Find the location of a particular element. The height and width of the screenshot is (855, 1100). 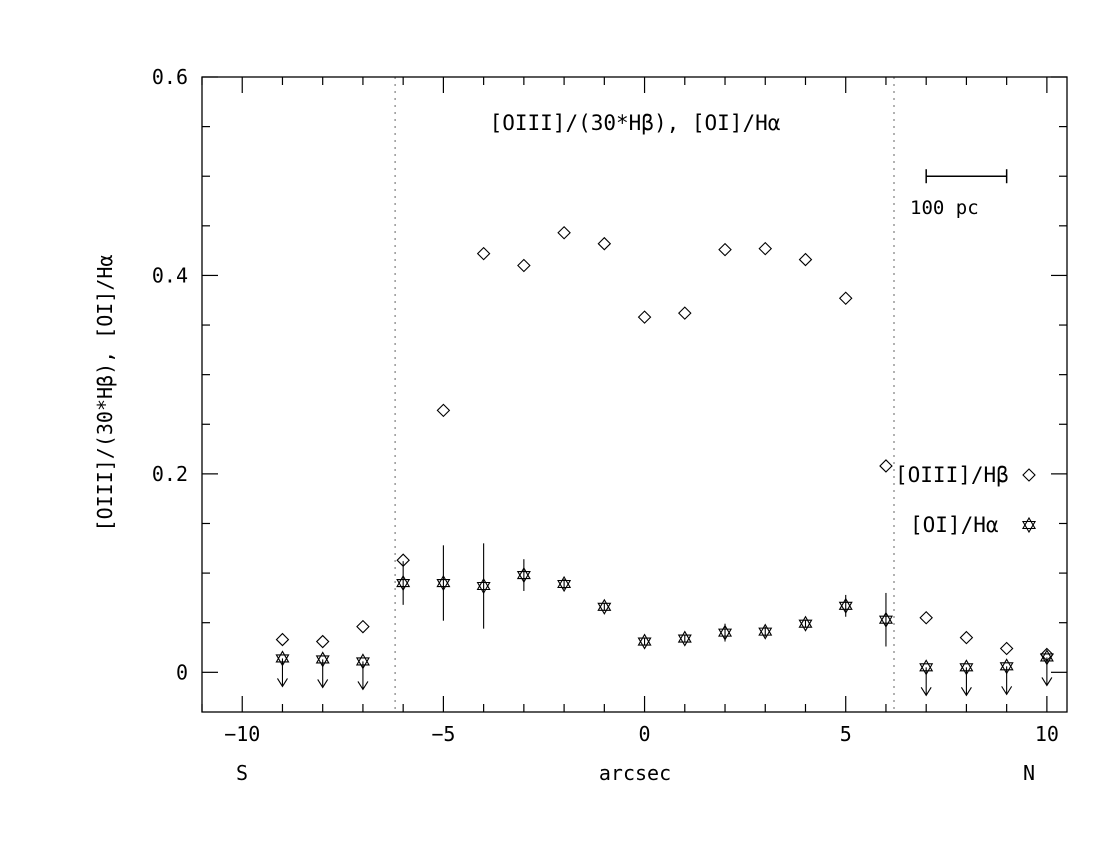

x-tick-label: −5 is located at coordinates (443, 734).